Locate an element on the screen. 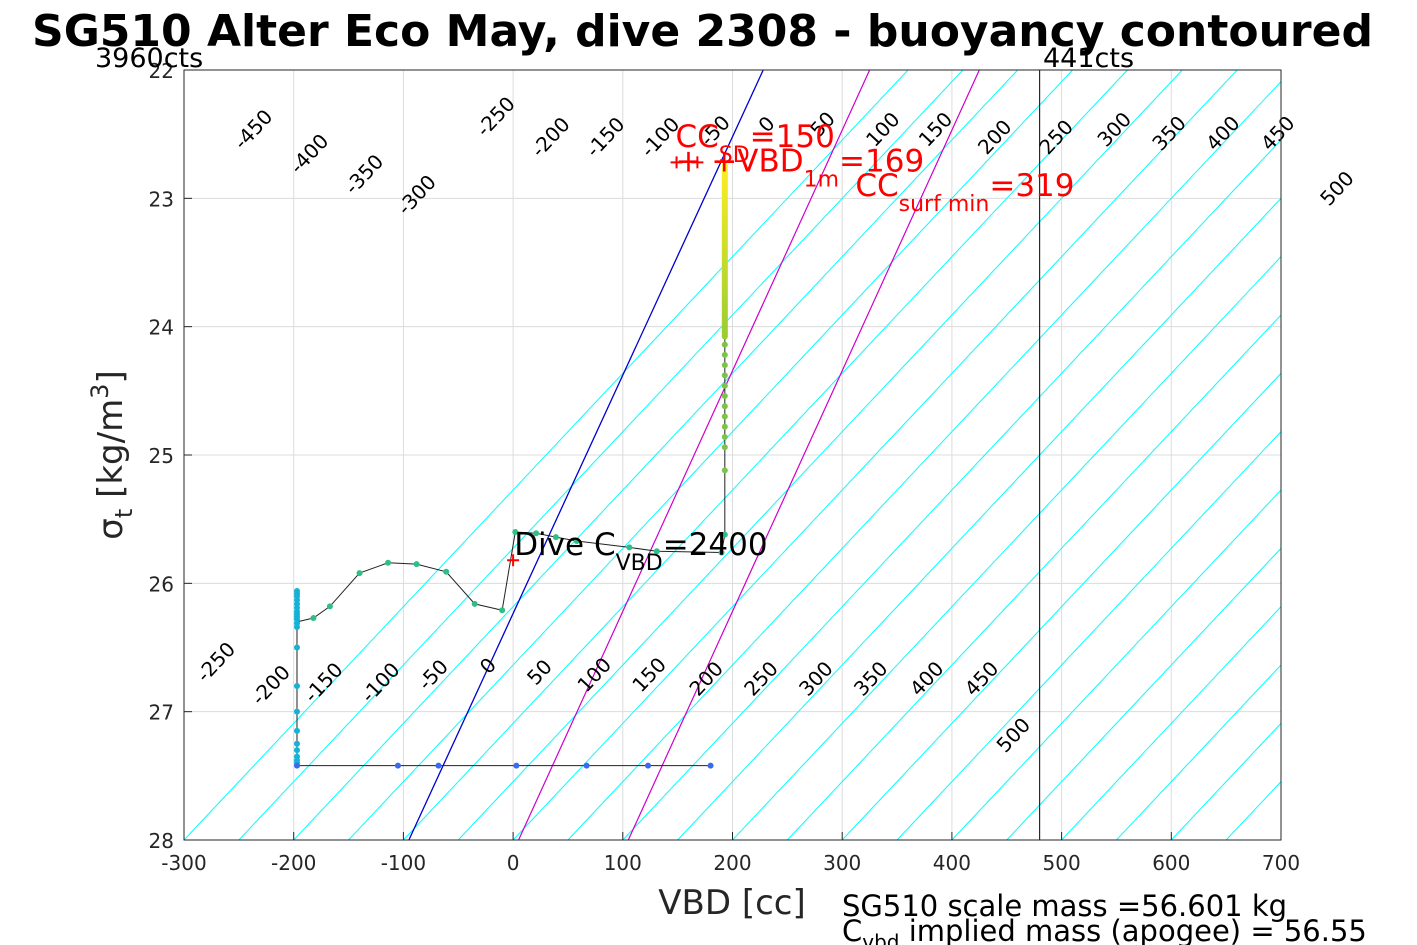 This screenshot has width=1417, height=945. x-tick-label: 700 is located at coordinates (1281, 863).